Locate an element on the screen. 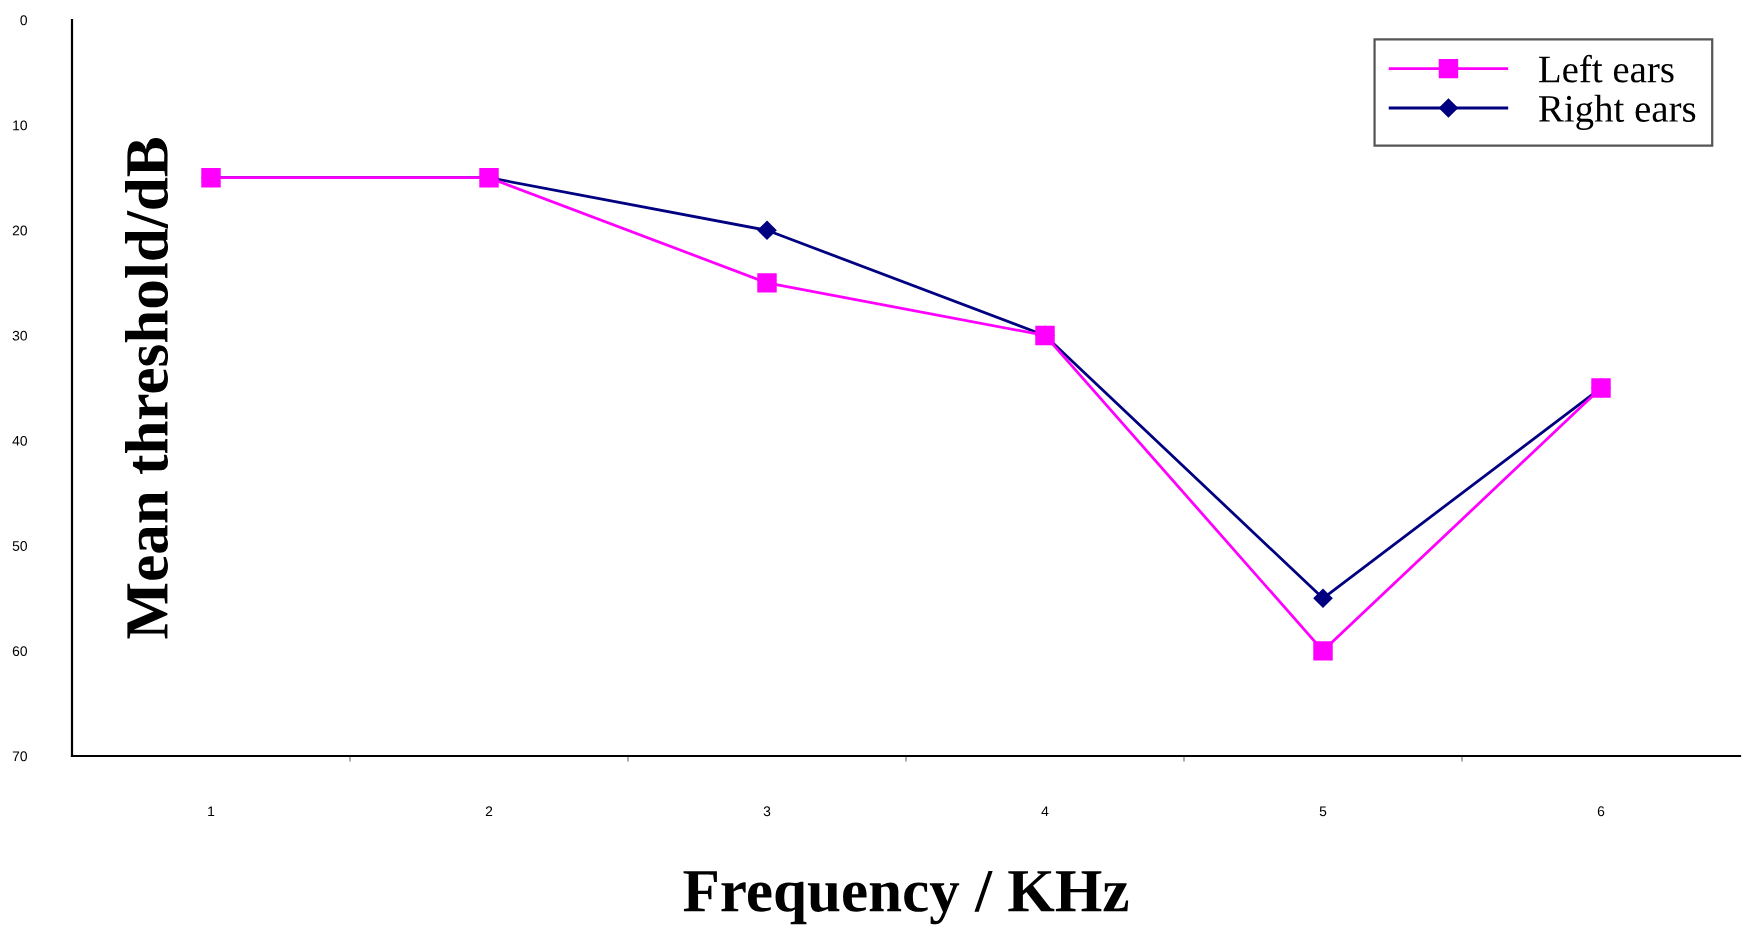 The image size is (1756, 932). legend-label: Left ears is located at coordinates (1606, 68).